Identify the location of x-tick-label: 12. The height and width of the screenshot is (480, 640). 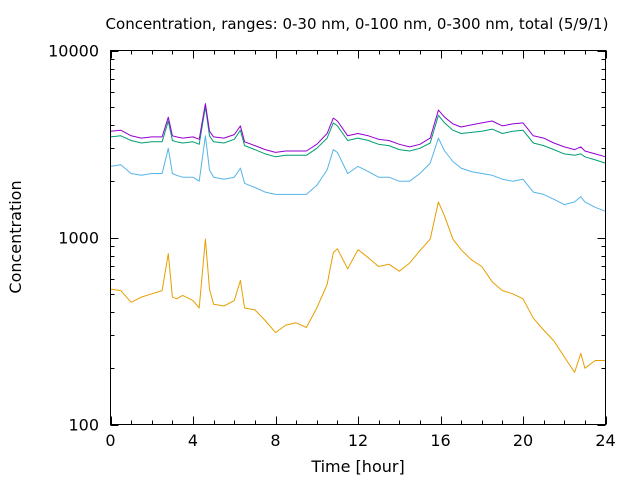
(358, 440).